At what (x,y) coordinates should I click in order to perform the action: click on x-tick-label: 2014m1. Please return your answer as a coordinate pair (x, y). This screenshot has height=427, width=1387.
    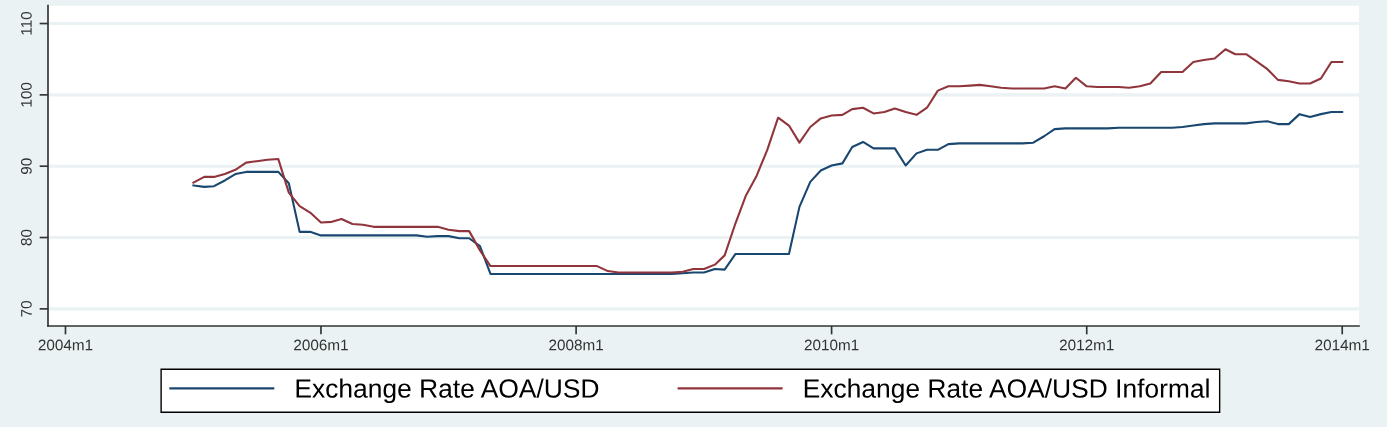
    Looking at the image, I should click on (1342, 345).